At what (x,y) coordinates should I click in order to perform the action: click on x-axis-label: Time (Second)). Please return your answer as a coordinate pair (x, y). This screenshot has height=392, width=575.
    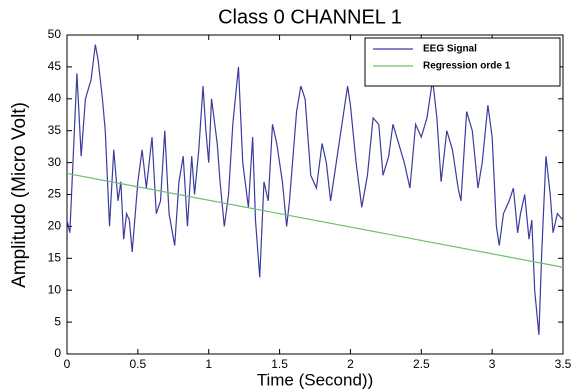
    Looking at the image, I should click on (315, 379).